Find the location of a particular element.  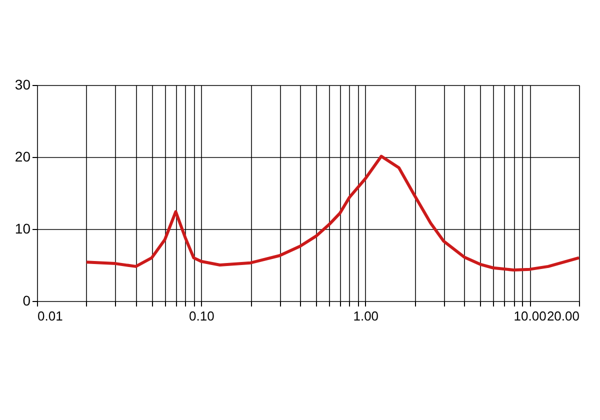

y-tick-label: 10 is located at coordinates (22, 228).